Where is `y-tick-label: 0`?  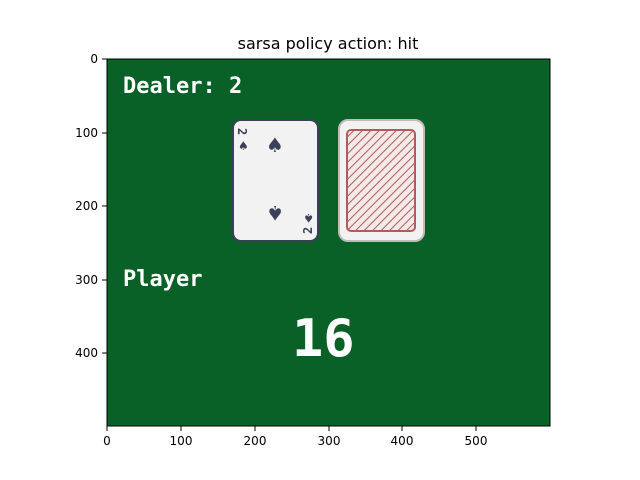
y-tick-label: 0 is located at coordinates (94, 59).